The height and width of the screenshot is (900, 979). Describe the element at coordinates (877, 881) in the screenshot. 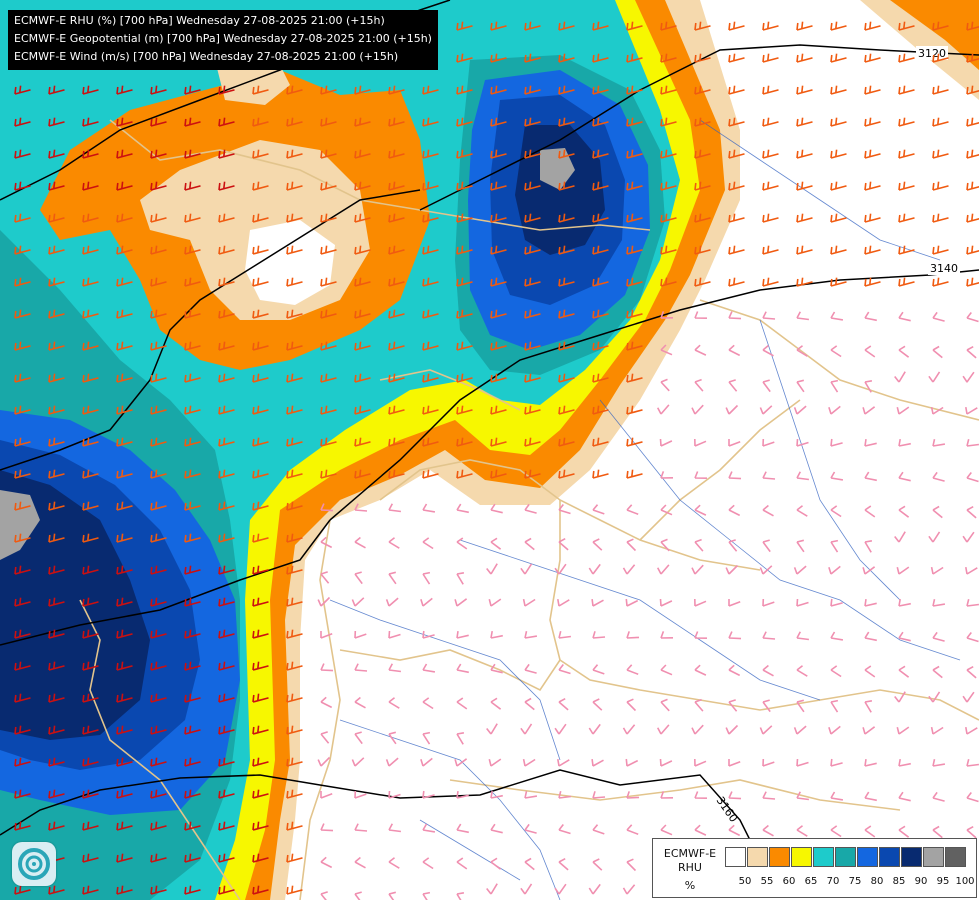

I see `legend-tick-label: 80` at that location.